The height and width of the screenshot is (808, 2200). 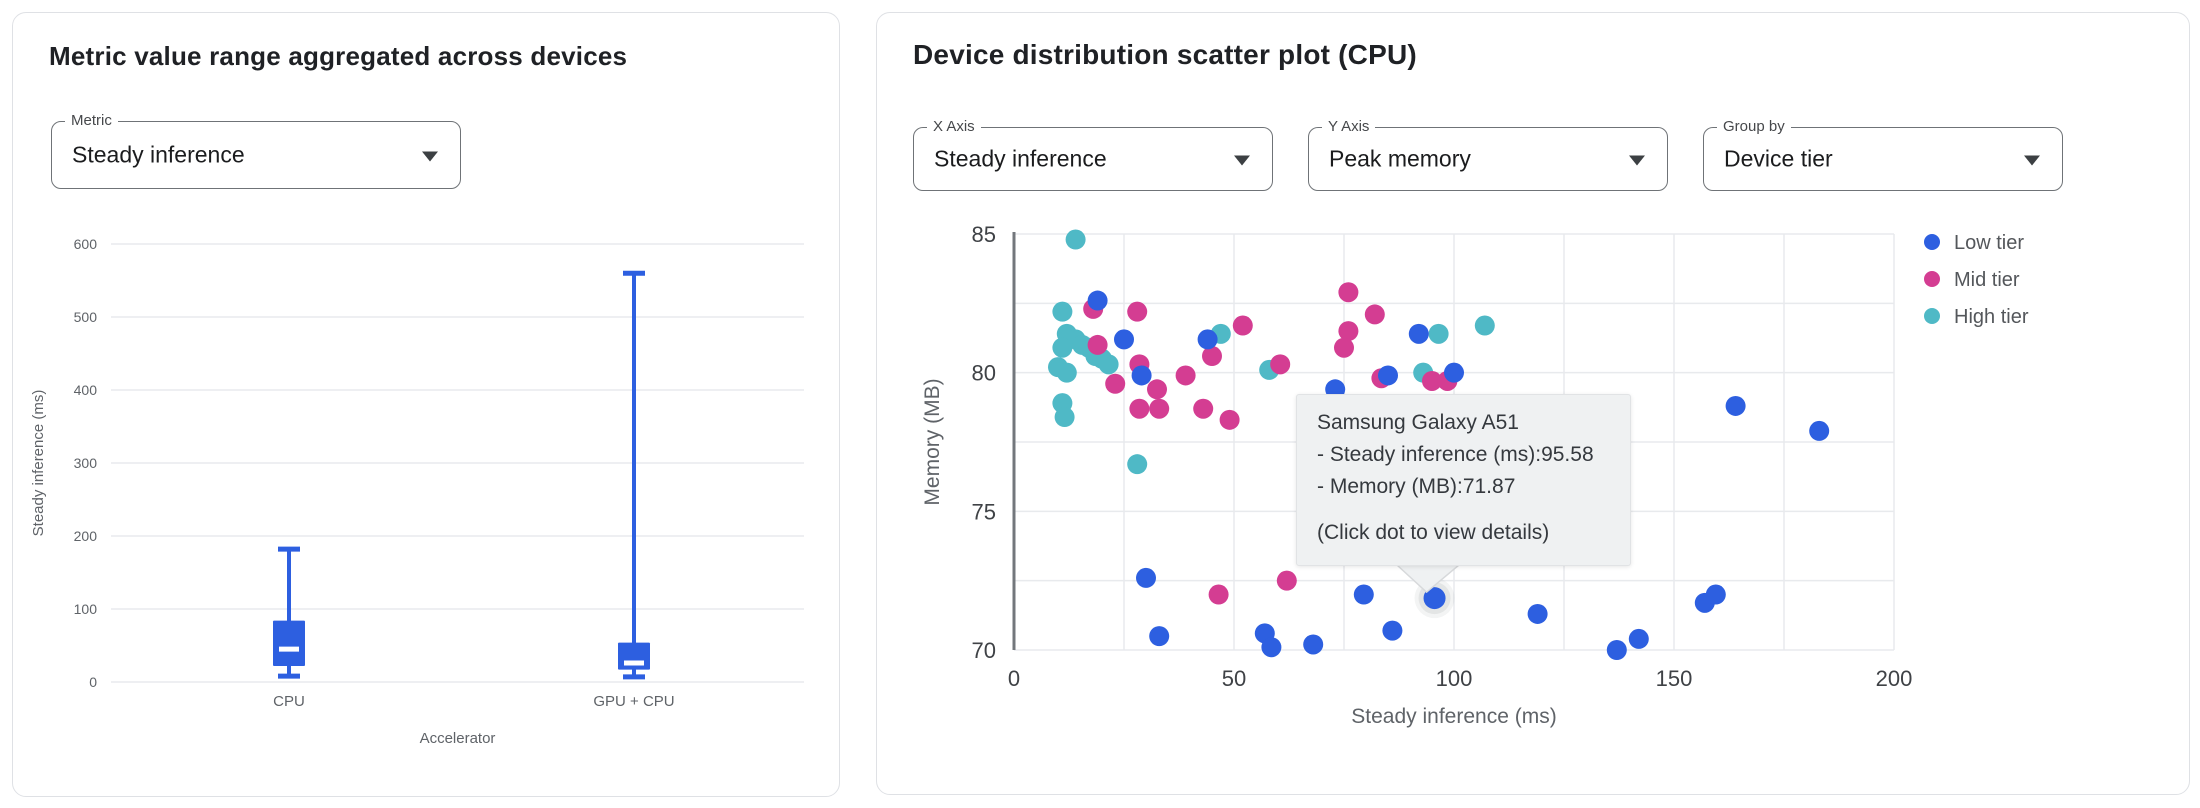 I want to click on y-axis-select-label: Y Axis, so click(x=1349, y=127).